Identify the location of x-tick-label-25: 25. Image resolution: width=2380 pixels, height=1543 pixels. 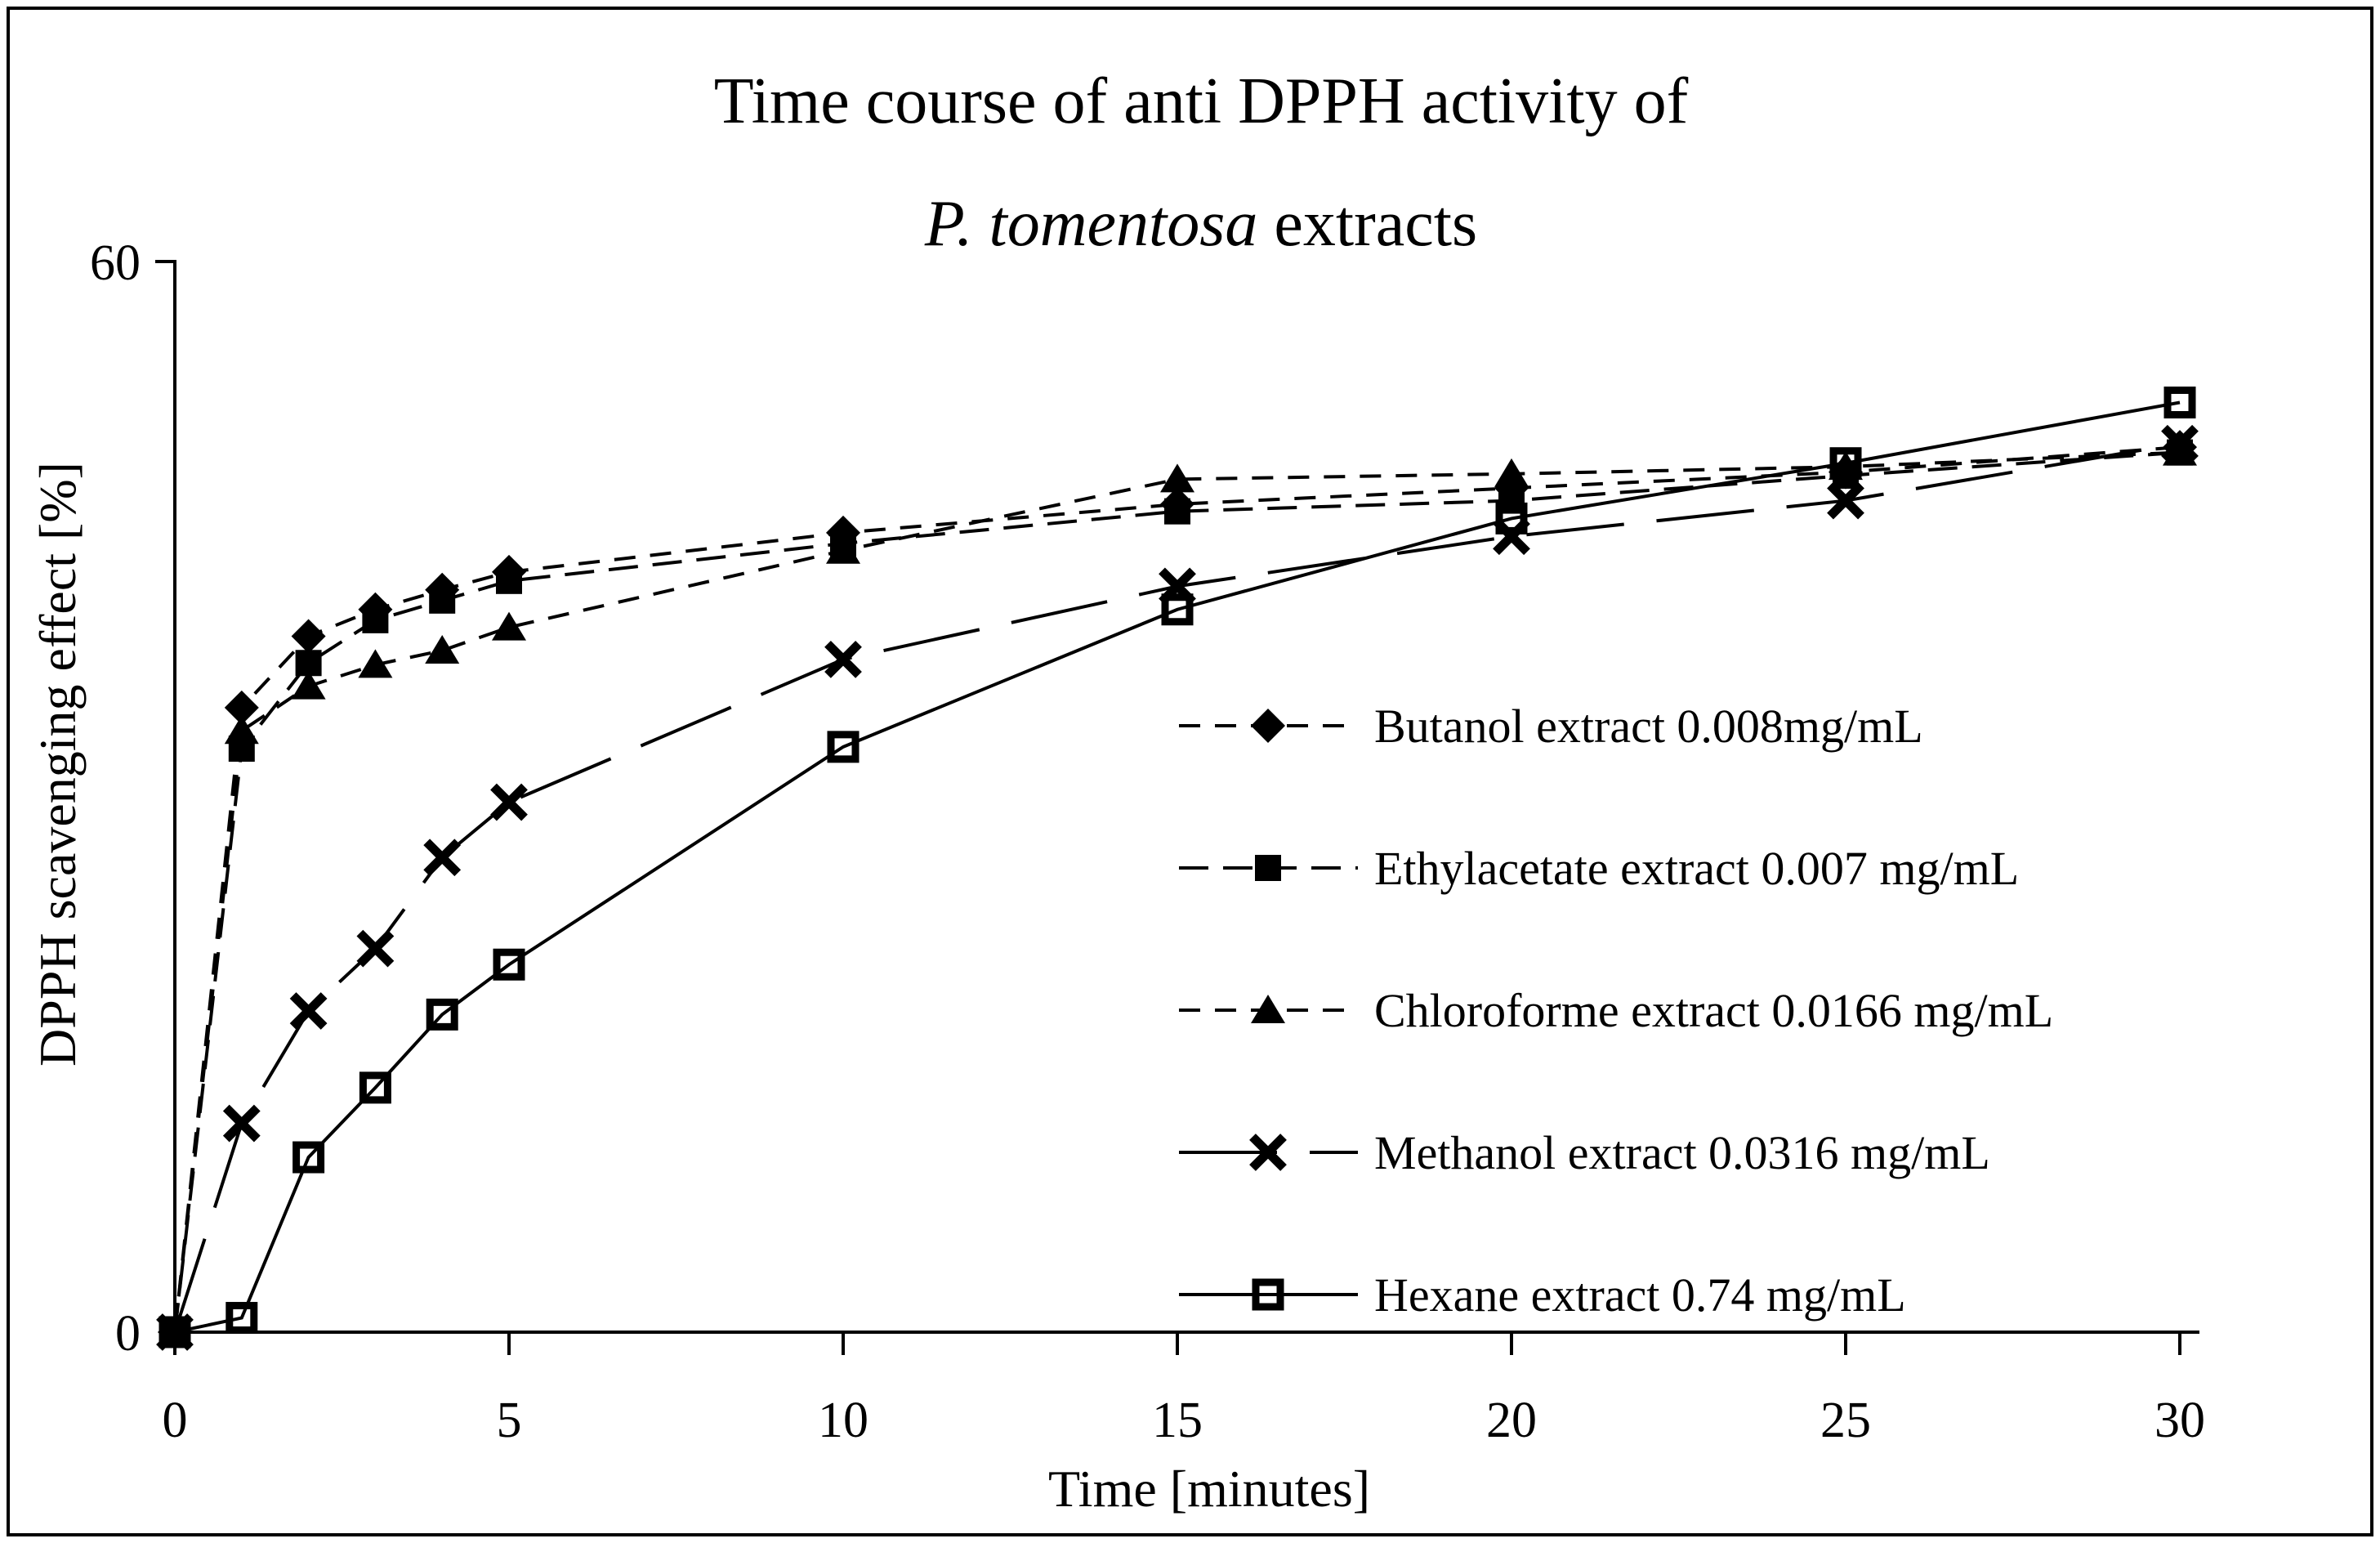
(1845, 1420).